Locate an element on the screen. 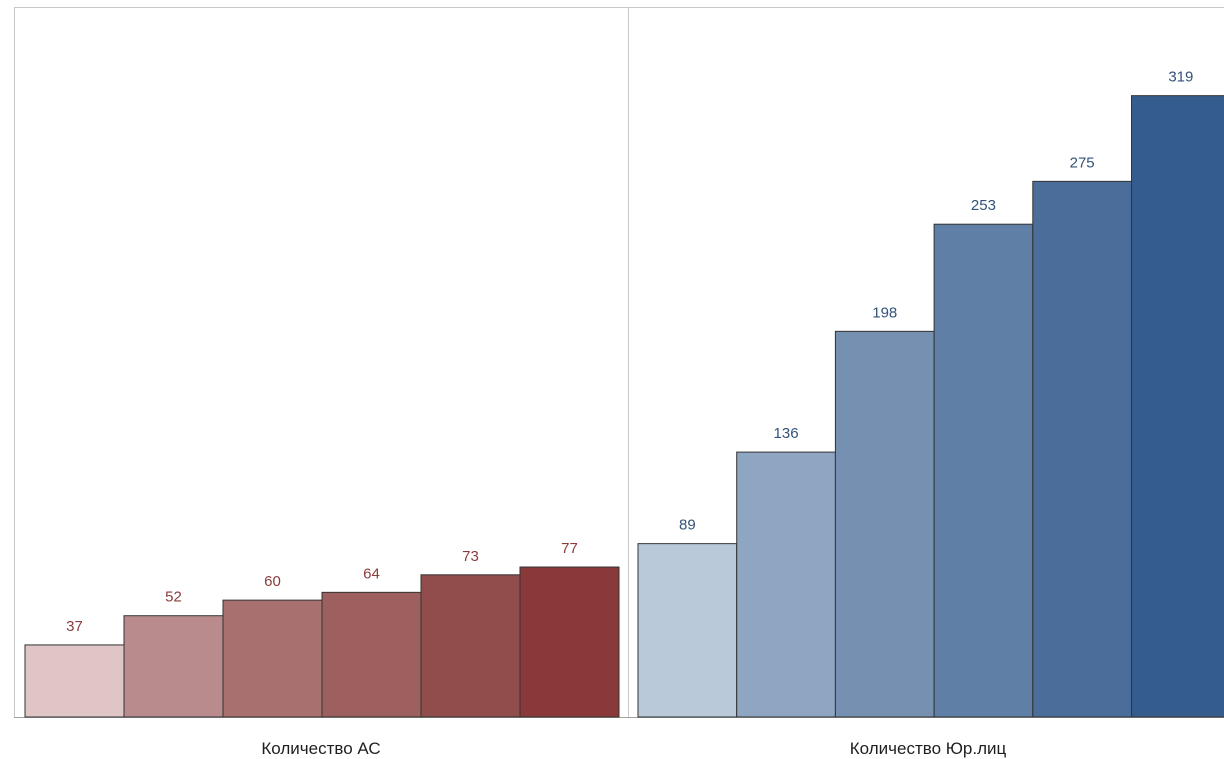 Image resolution: width=1224 pixels, height=759 pixels. data-label-0-1: 52 is located at coordinates (173, 597).